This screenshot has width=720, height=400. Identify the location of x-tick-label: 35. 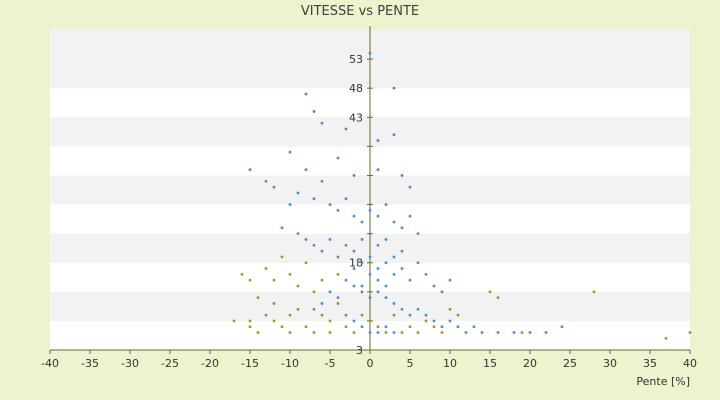
(650, 363).